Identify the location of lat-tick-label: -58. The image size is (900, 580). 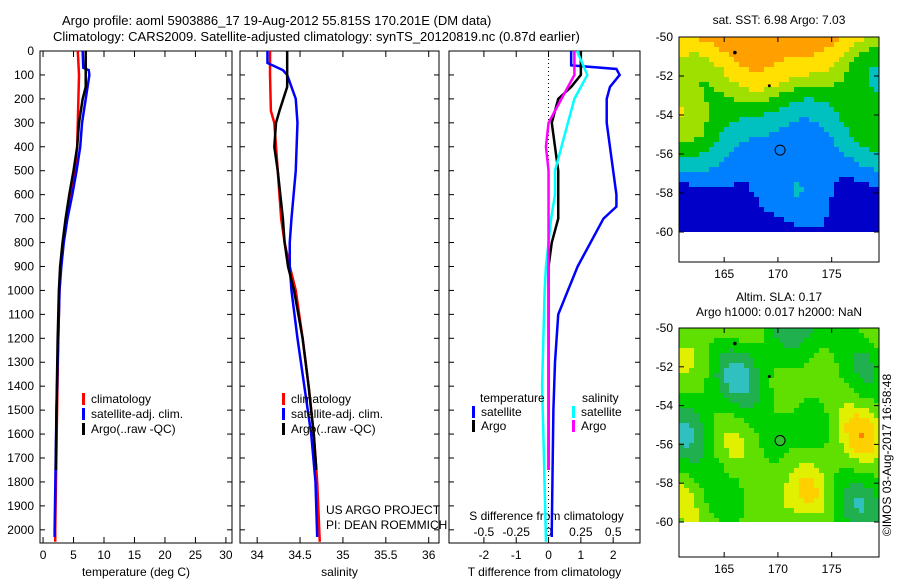
(665, 483).